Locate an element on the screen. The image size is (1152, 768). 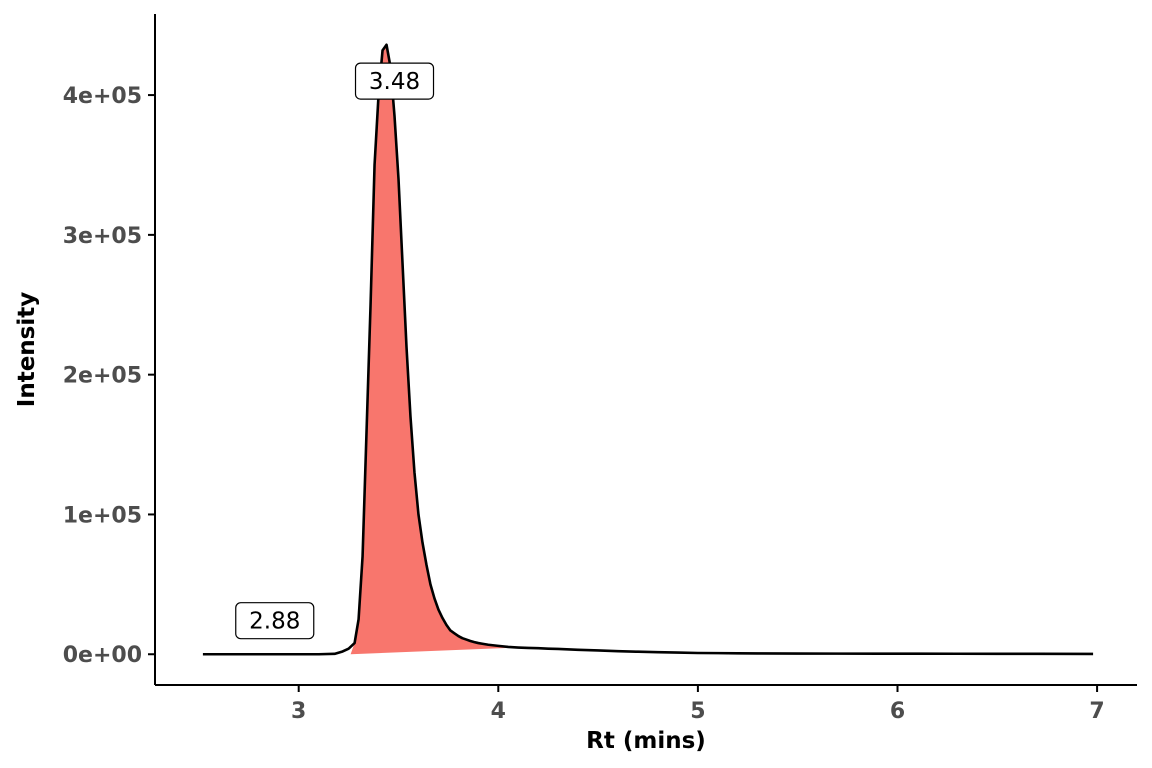
y-axis-title: Intensity is located at coordinates (27, 349).